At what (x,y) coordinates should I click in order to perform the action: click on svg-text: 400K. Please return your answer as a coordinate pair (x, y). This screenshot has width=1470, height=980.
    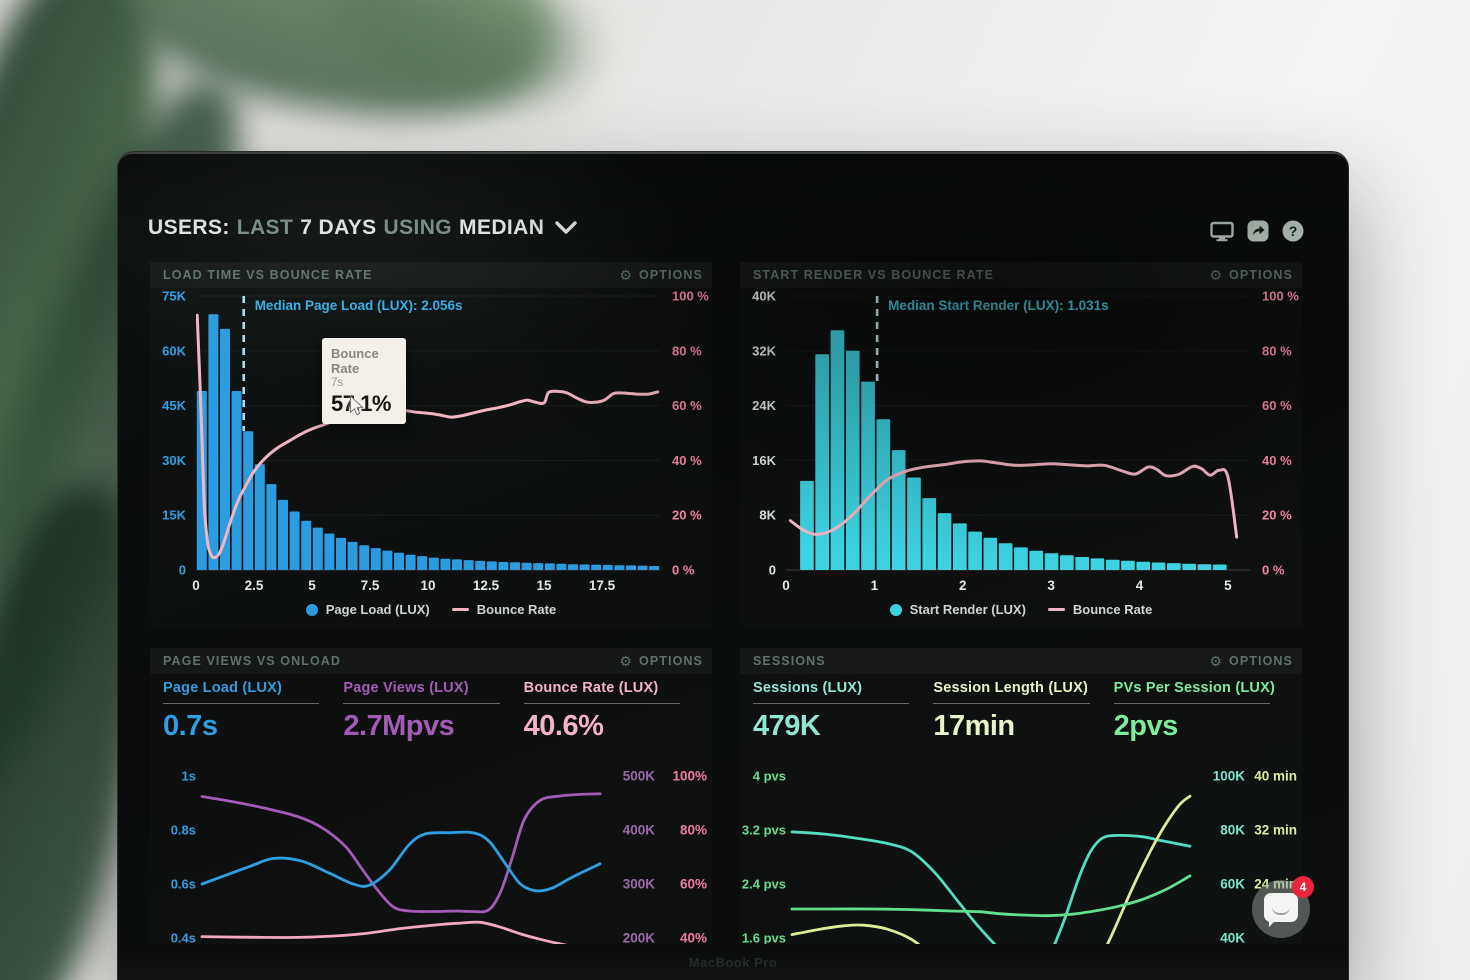
    Looking at the image, I should click on (639, 830).